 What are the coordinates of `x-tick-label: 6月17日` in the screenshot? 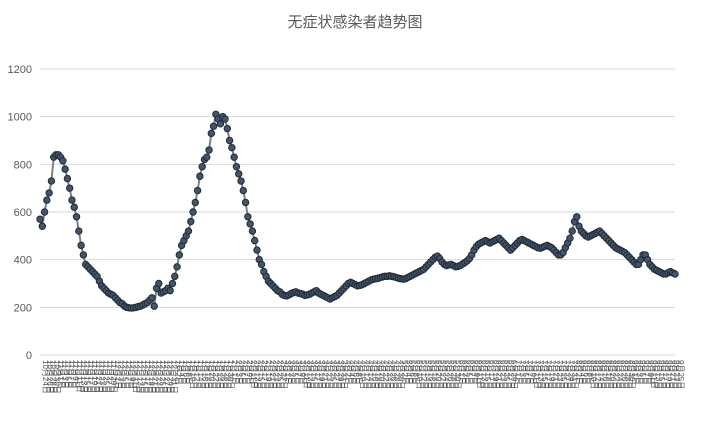 It's located at (491, 374).